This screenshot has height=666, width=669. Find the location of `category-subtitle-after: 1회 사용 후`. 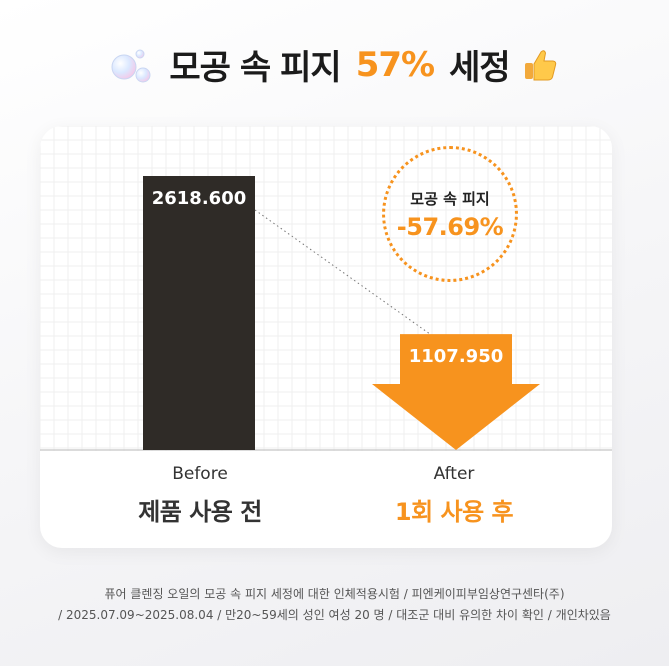

category-subtitle-after: 1회 사용 후 is located at coordinates (454, 512).